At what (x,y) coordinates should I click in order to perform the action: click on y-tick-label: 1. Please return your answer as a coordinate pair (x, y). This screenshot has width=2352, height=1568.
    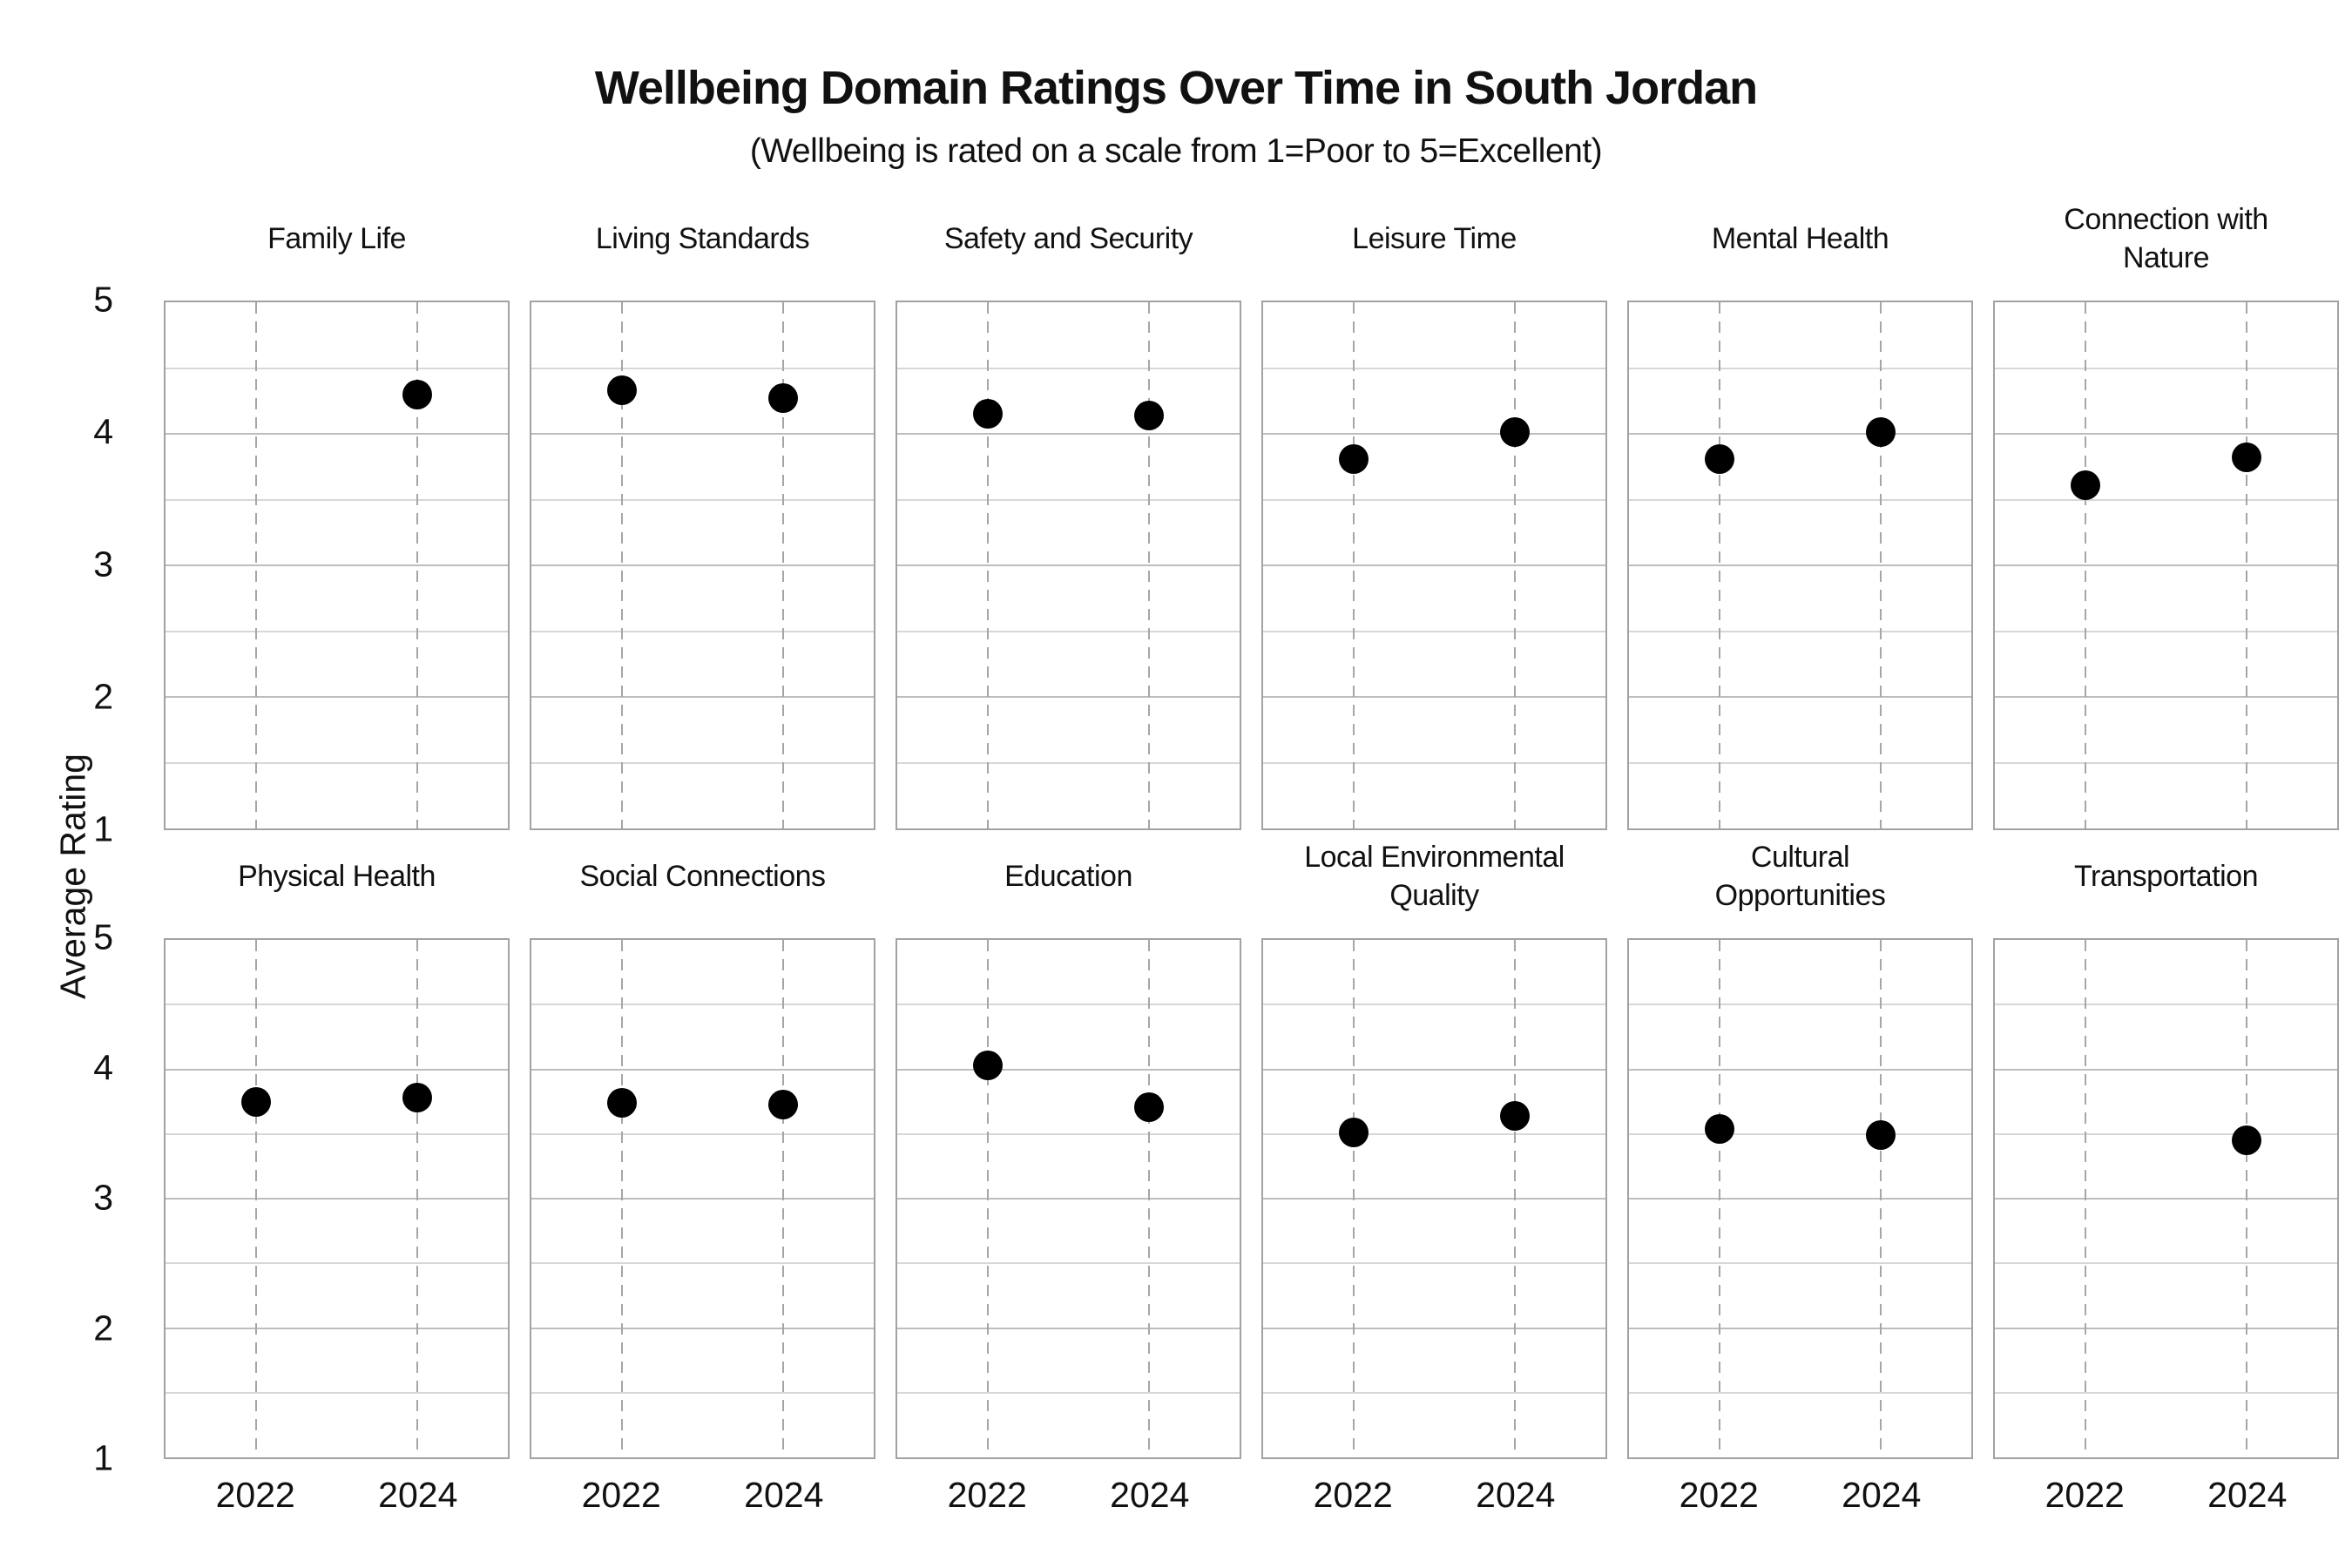
    Looking at the image, I should click on (103, 829).